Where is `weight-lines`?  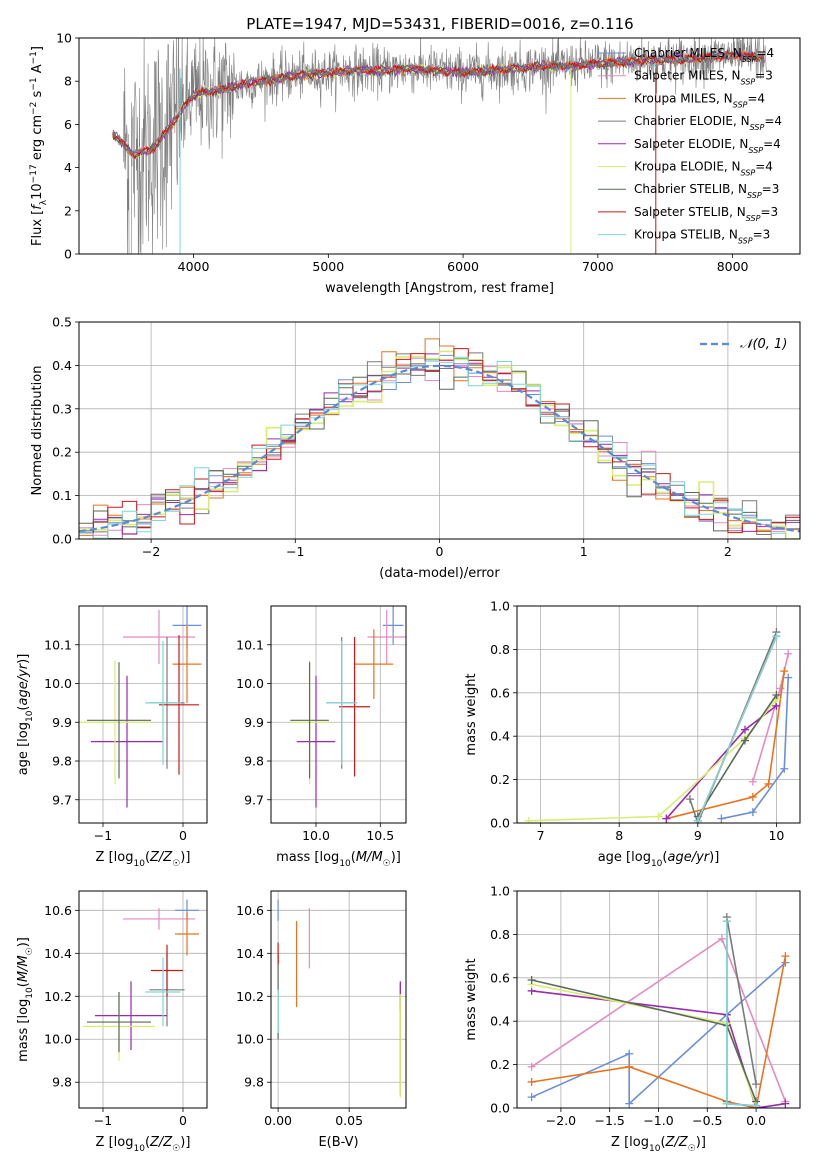 weight-lines is located at coordinates (658, 1010).